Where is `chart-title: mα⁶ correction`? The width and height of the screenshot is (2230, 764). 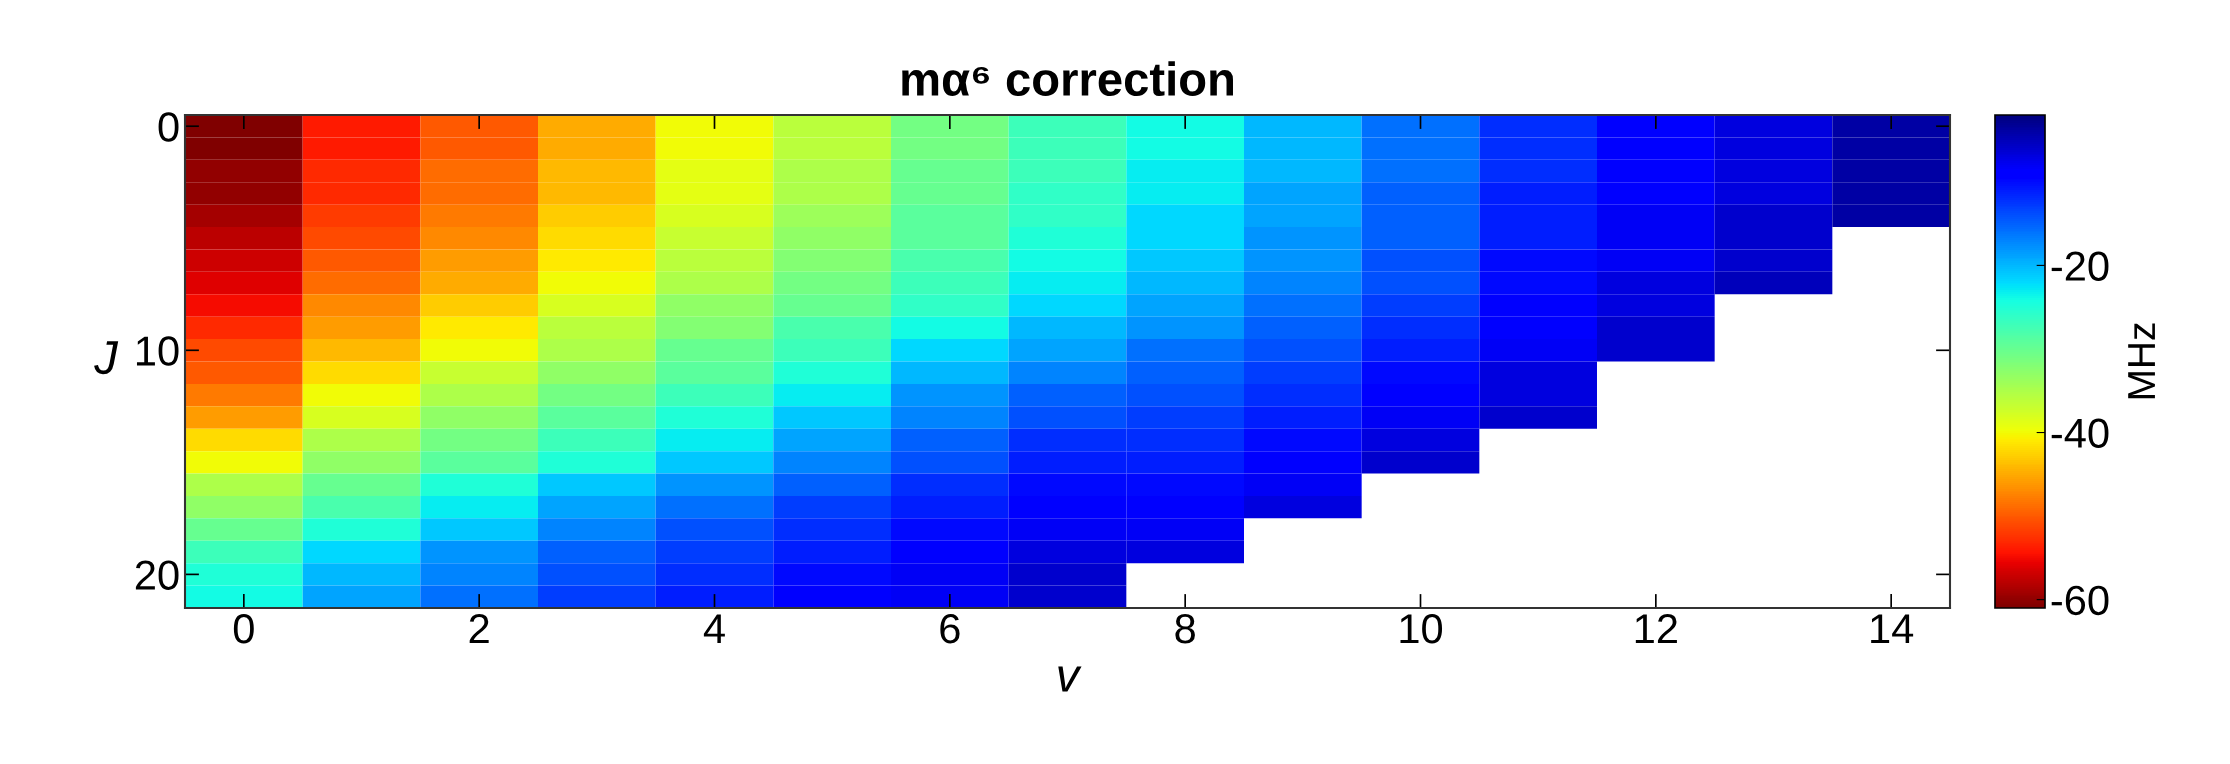 chart-title: mα⁶ correction is located at coordinates (1067, 79).